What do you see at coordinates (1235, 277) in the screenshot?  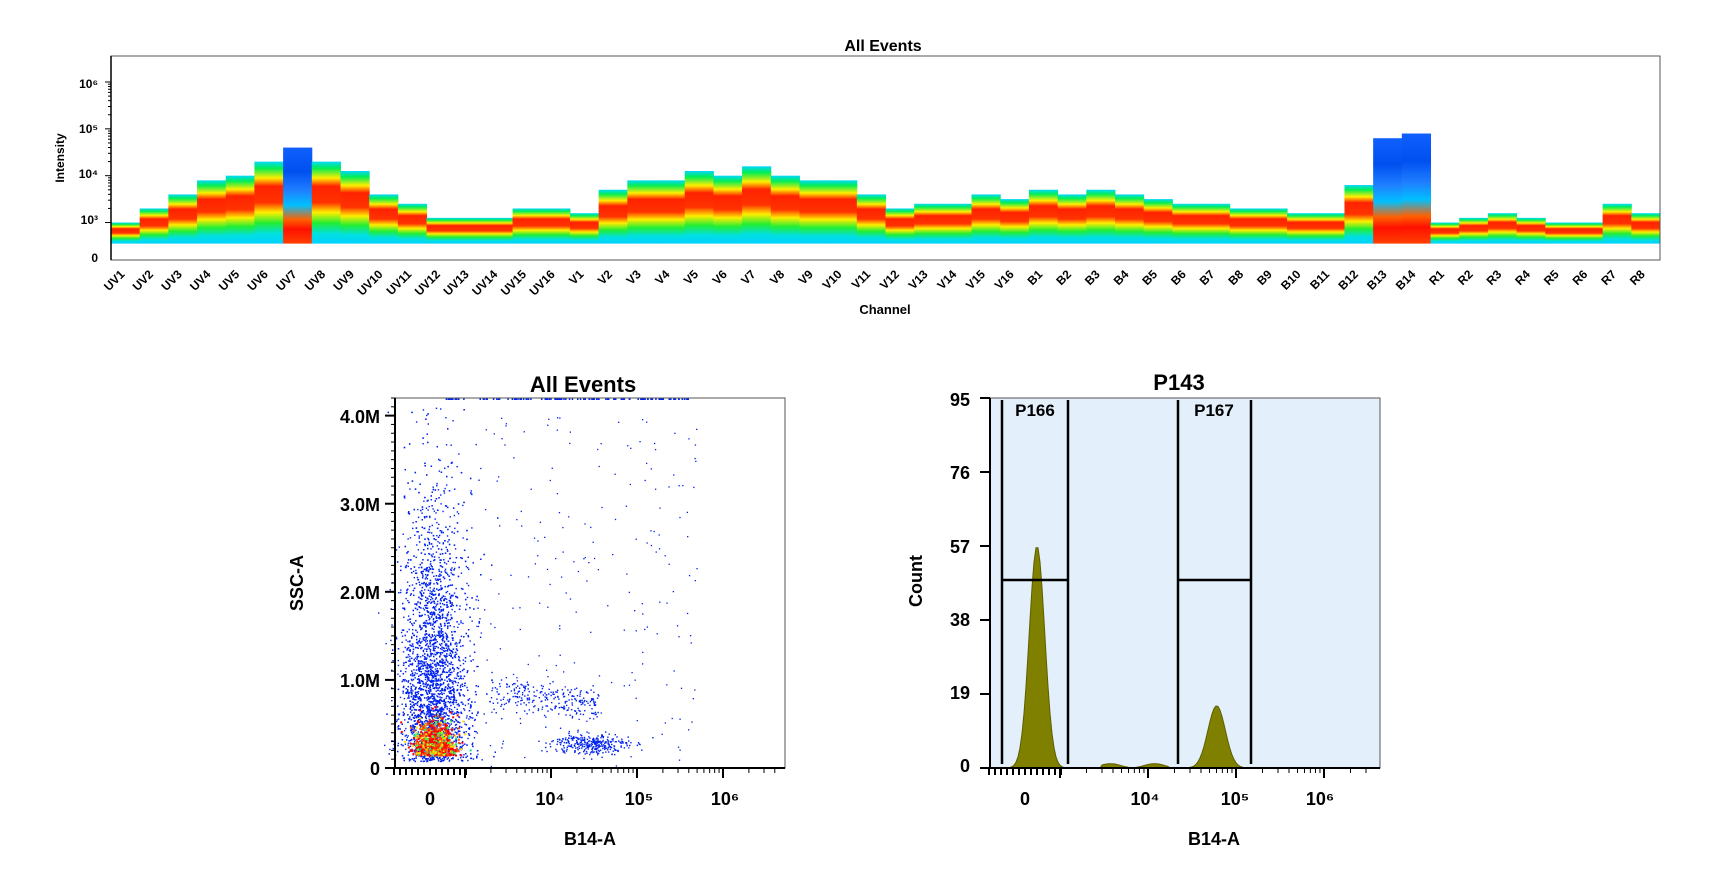 I see `spectrum-x-tick: B8` at bounding box center [1235, 277].